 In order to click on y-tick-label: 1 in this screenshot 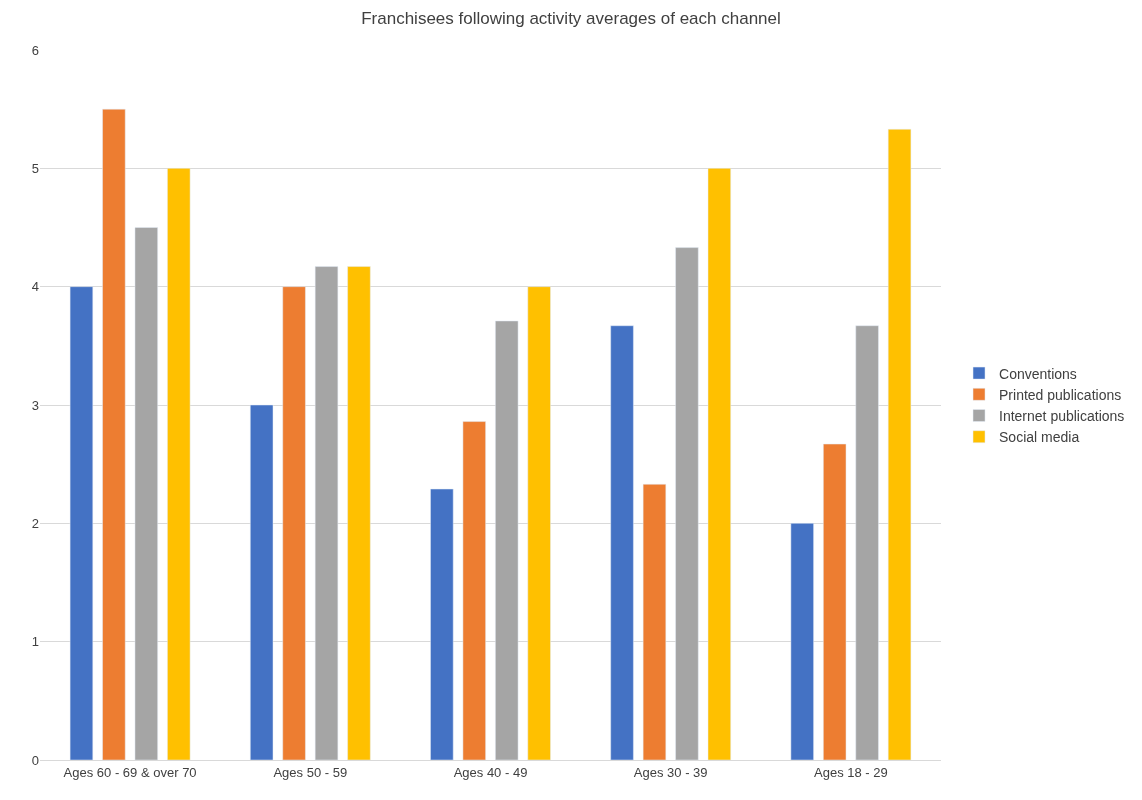, I will do `click(35, 642)`.